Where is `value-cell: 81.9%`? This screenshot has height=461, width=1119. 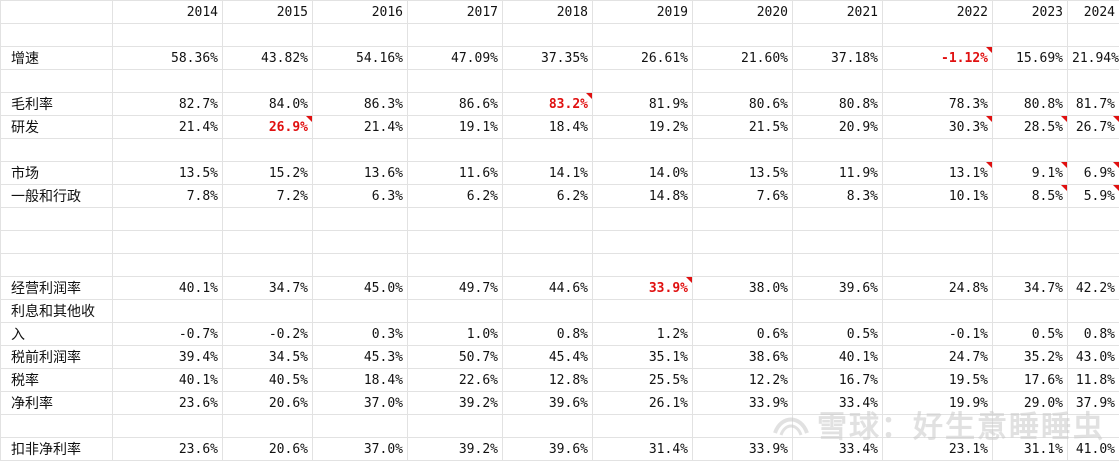
value-cell: 81.9% is located at coordinates (643, 104).